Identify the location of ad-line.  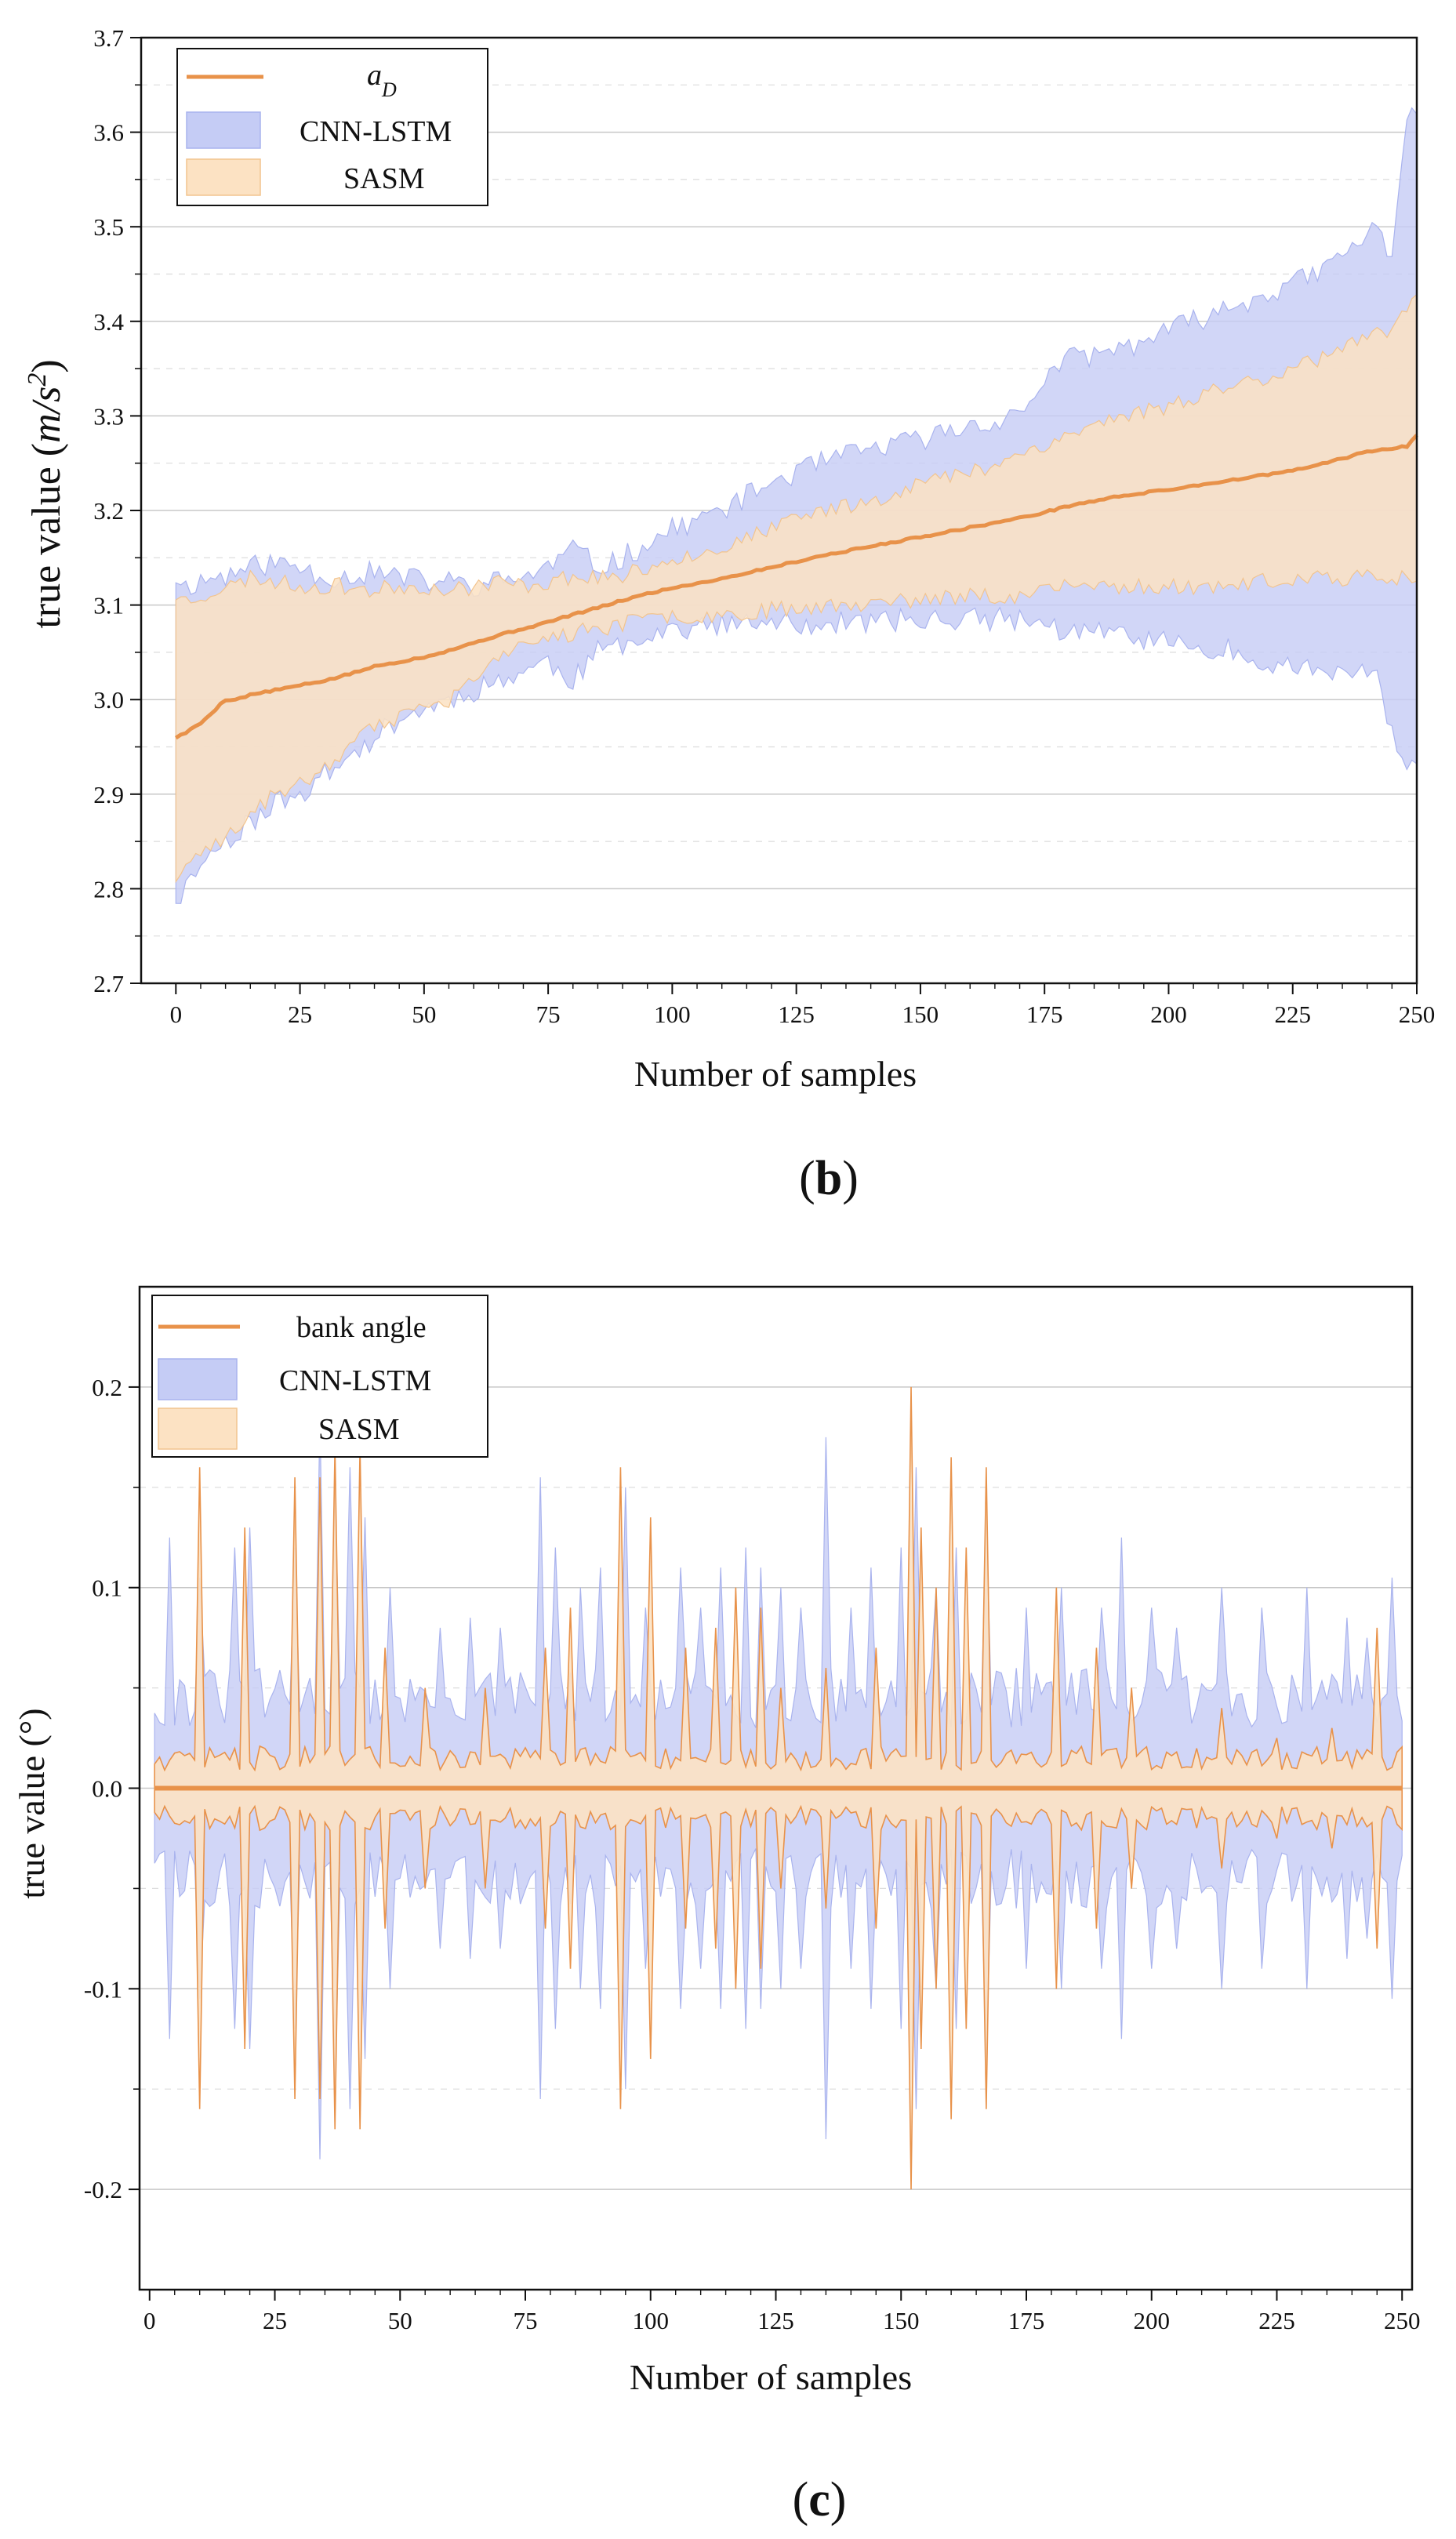
(796, 587).